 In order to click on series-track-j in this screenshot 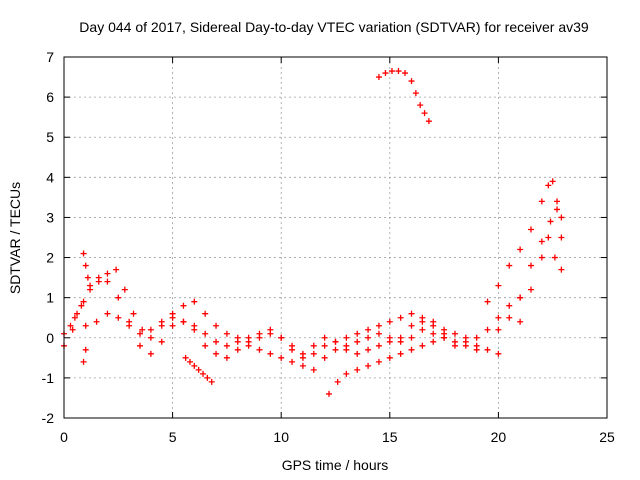, I will do `click(85, 307)`.